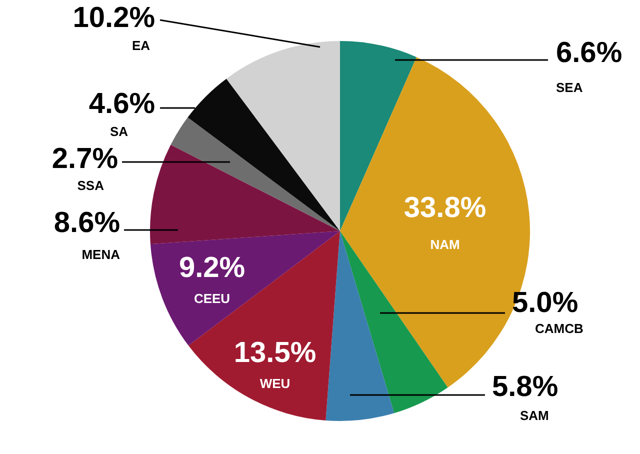 The image size is (640, 454). I want to click on slice-label: SSA, so click(91, 185).